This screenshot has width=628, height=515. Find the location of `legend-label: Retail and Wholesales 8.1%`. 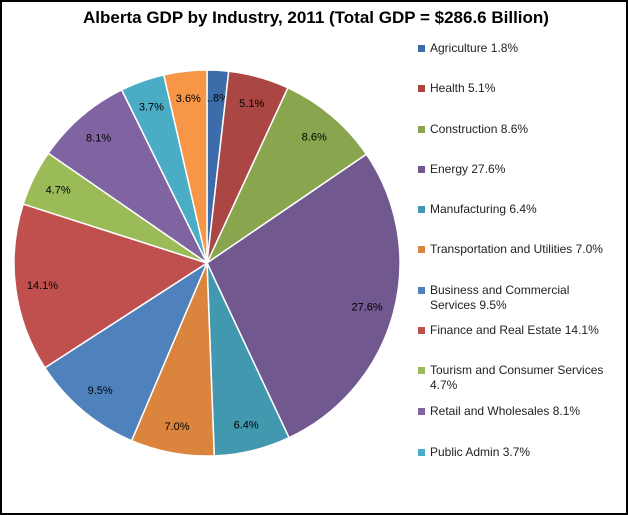

legend-label: Retail and Wholesales 8.1% is located at coordinates (505, 411).